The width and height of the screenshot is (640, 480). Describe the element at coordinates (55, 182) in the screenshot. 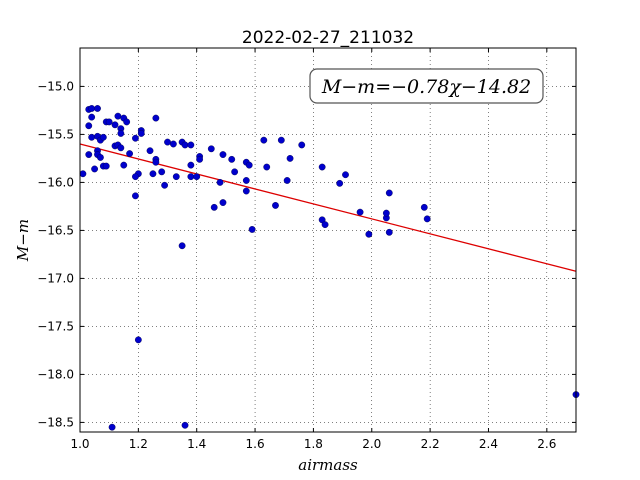

I see `y-tick-label: −16.0` at that location.